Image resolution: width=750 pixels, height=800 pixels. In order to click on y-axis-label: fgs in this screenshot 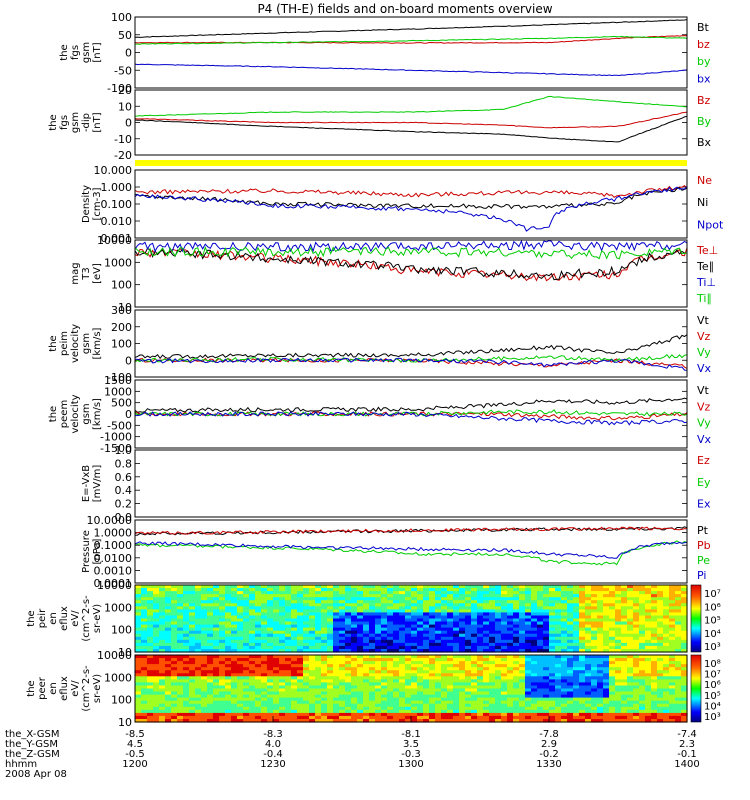, I will do `click(64, 122)`.